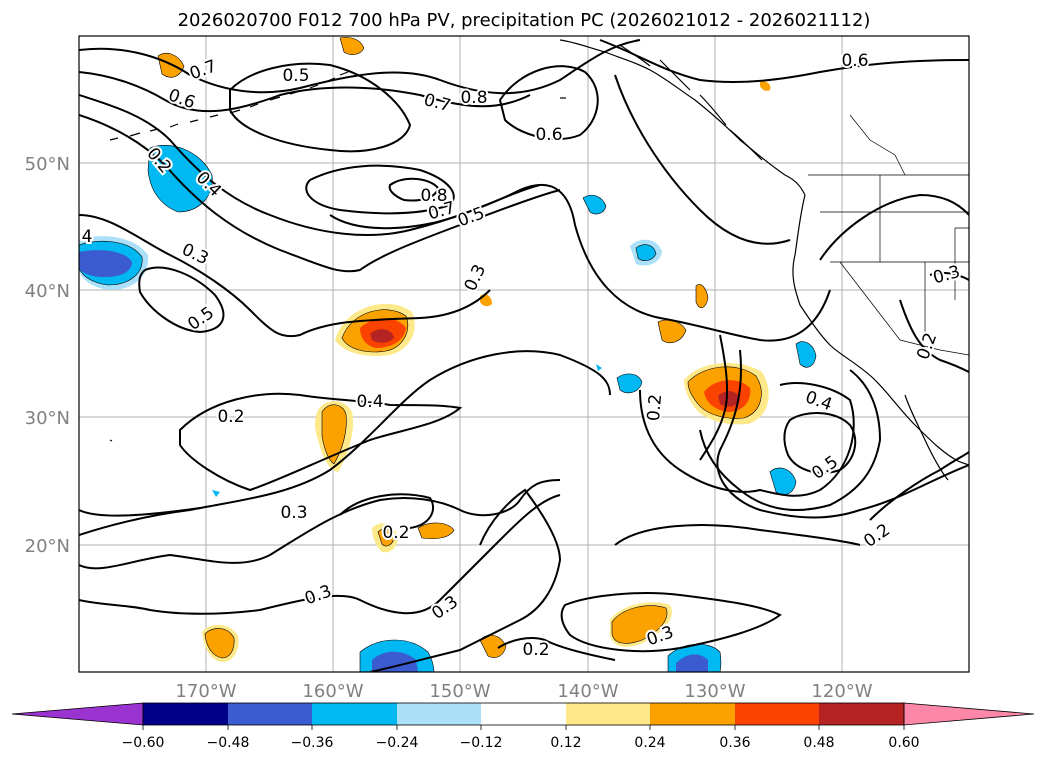 The width and height of the screenshot is (1047, 765). Describe the element at coordinates (459, 691) in the screenshot. I see `lon-label: 150°W` at that location.